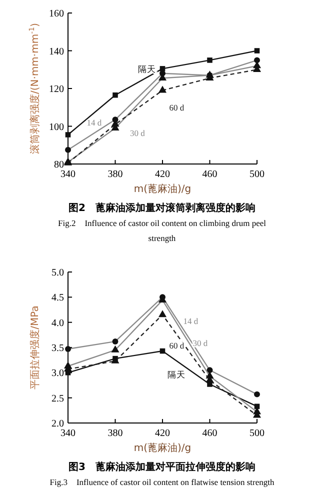 The width and height of the screenshot is (325, 498). What do you see at coordinates (58, 298) in the screenshot?
I see `y-tick-label: 4.5` at bounding box center [58, 298].